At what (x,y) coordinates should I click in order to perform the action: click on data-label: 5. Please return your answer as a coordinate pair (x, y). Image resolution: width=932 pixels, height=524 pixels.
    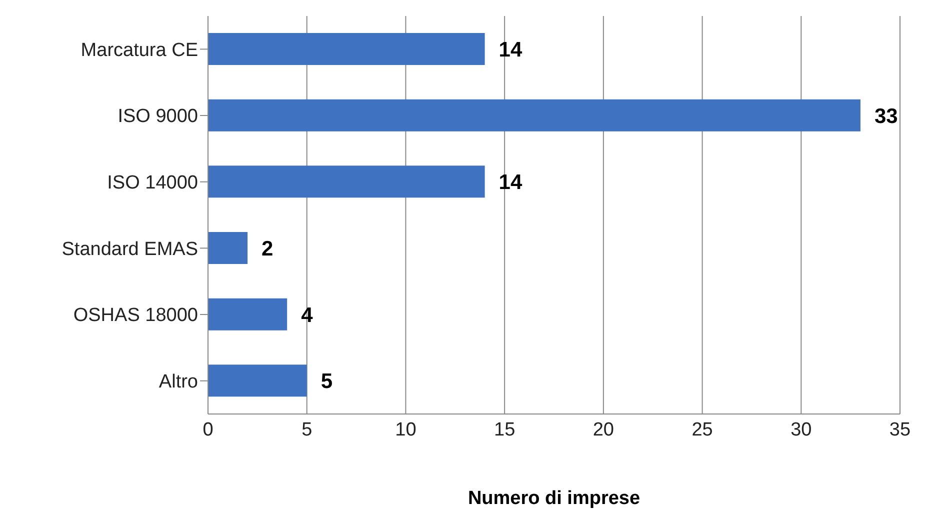
    Looking at the image, I should click on (326, 382).